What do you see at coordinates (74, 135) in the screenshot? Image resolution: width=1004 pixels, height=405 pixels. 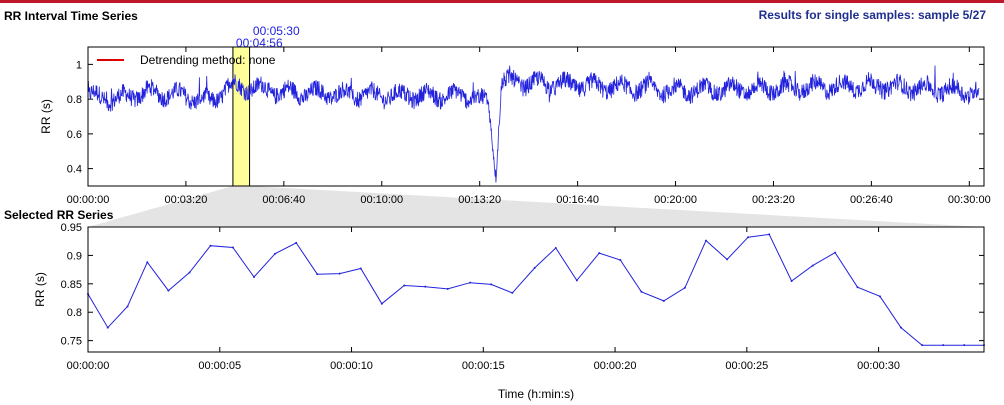 I see `overview-y-tick-label: 0.6` at bounding box center [74, 135].